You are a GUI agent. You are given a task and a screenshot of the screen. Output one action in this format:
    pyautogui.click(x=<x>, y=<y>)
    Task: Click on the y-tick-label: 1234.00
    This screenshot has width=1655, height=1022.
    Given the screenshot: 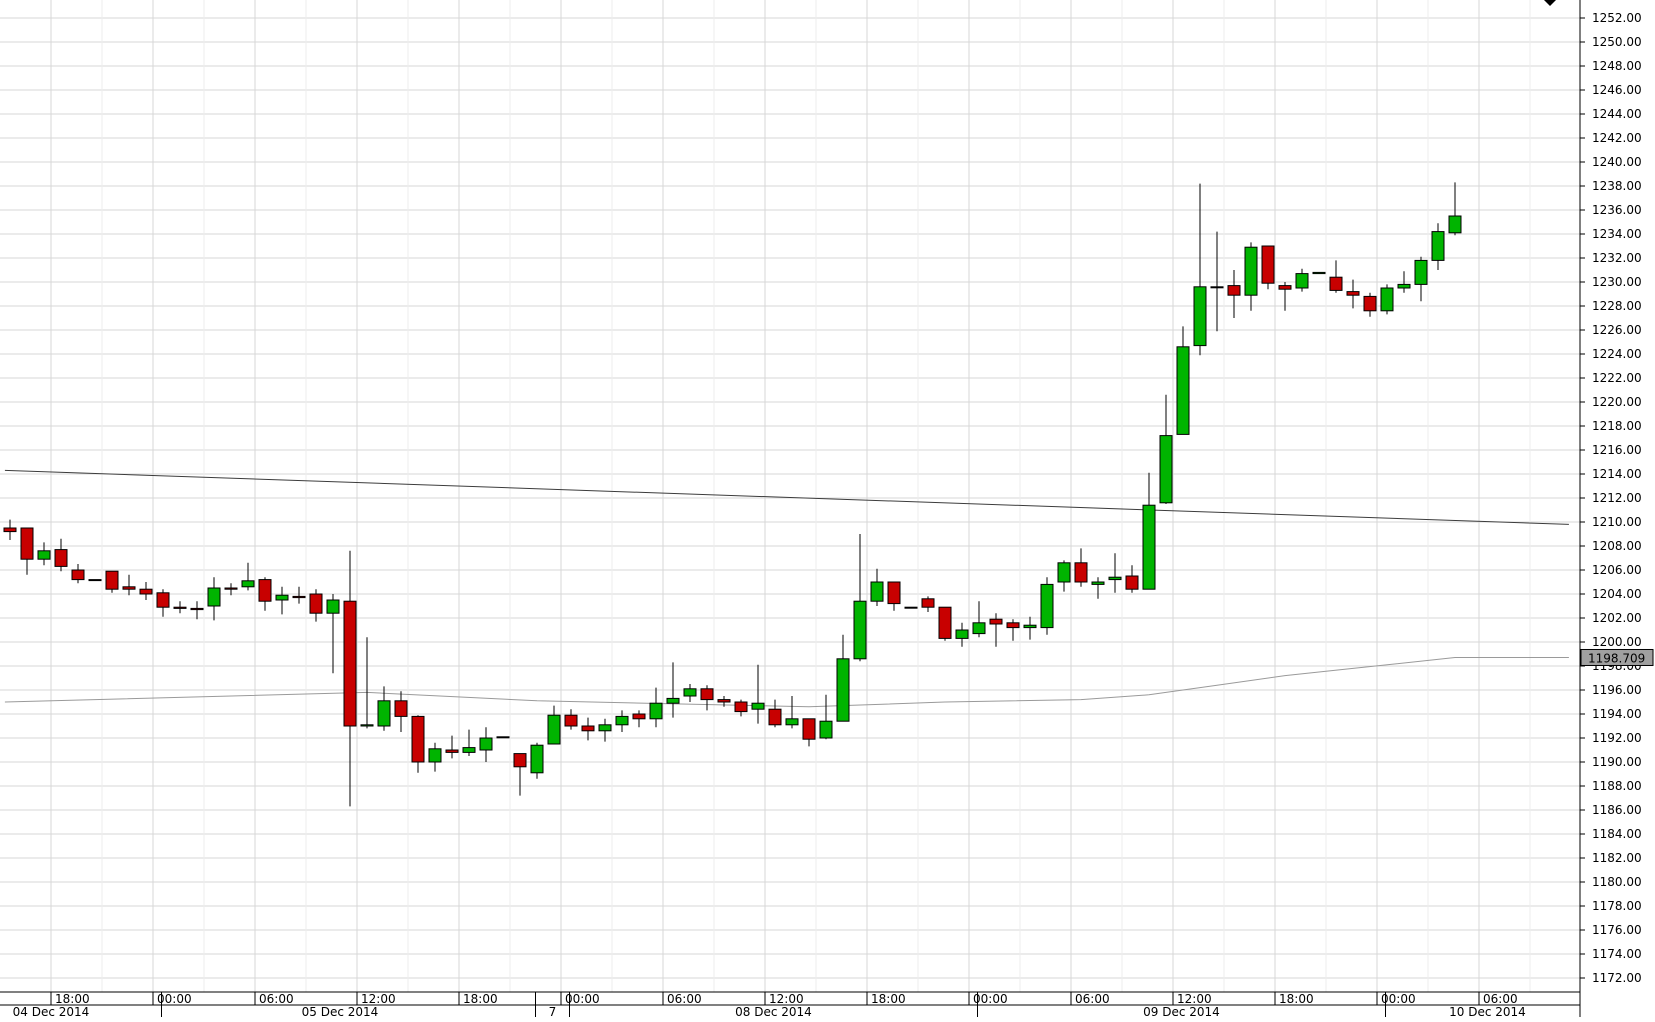 What is the action you would take?
    pyautogui.click(x=1617, y=234)
    